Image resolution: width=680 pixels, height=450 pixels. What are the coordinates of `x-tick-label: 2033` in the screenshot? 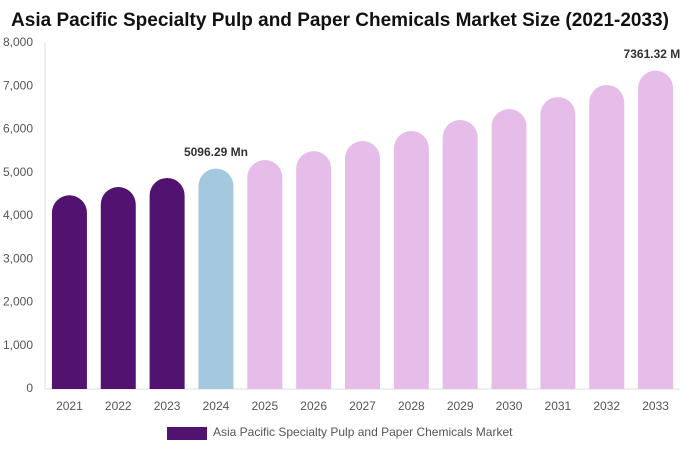 It's located at (655, 406).